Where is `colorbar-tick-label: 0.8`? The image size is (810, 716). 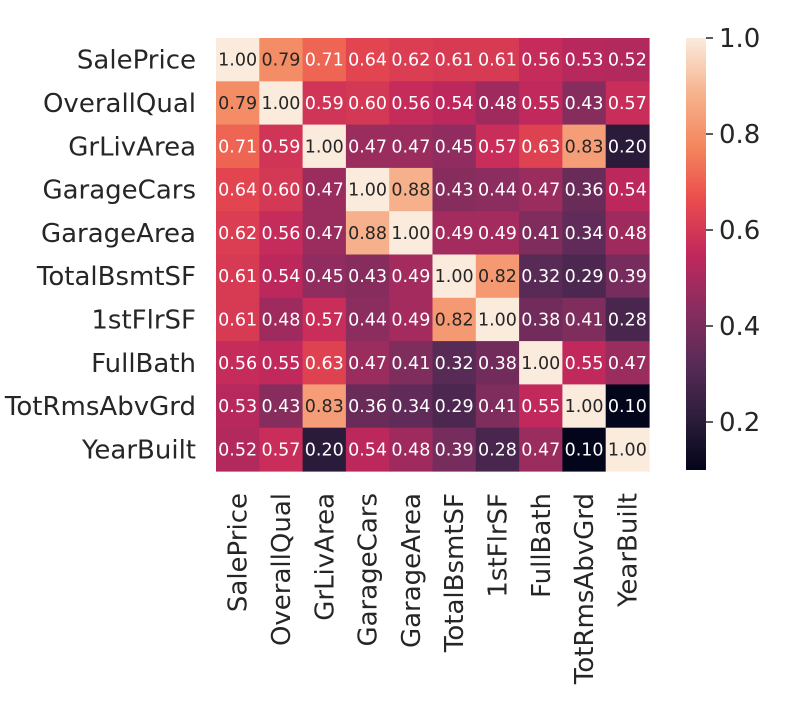 colorbar-tick-label: 0.8 is located at coordinates (739, 135).